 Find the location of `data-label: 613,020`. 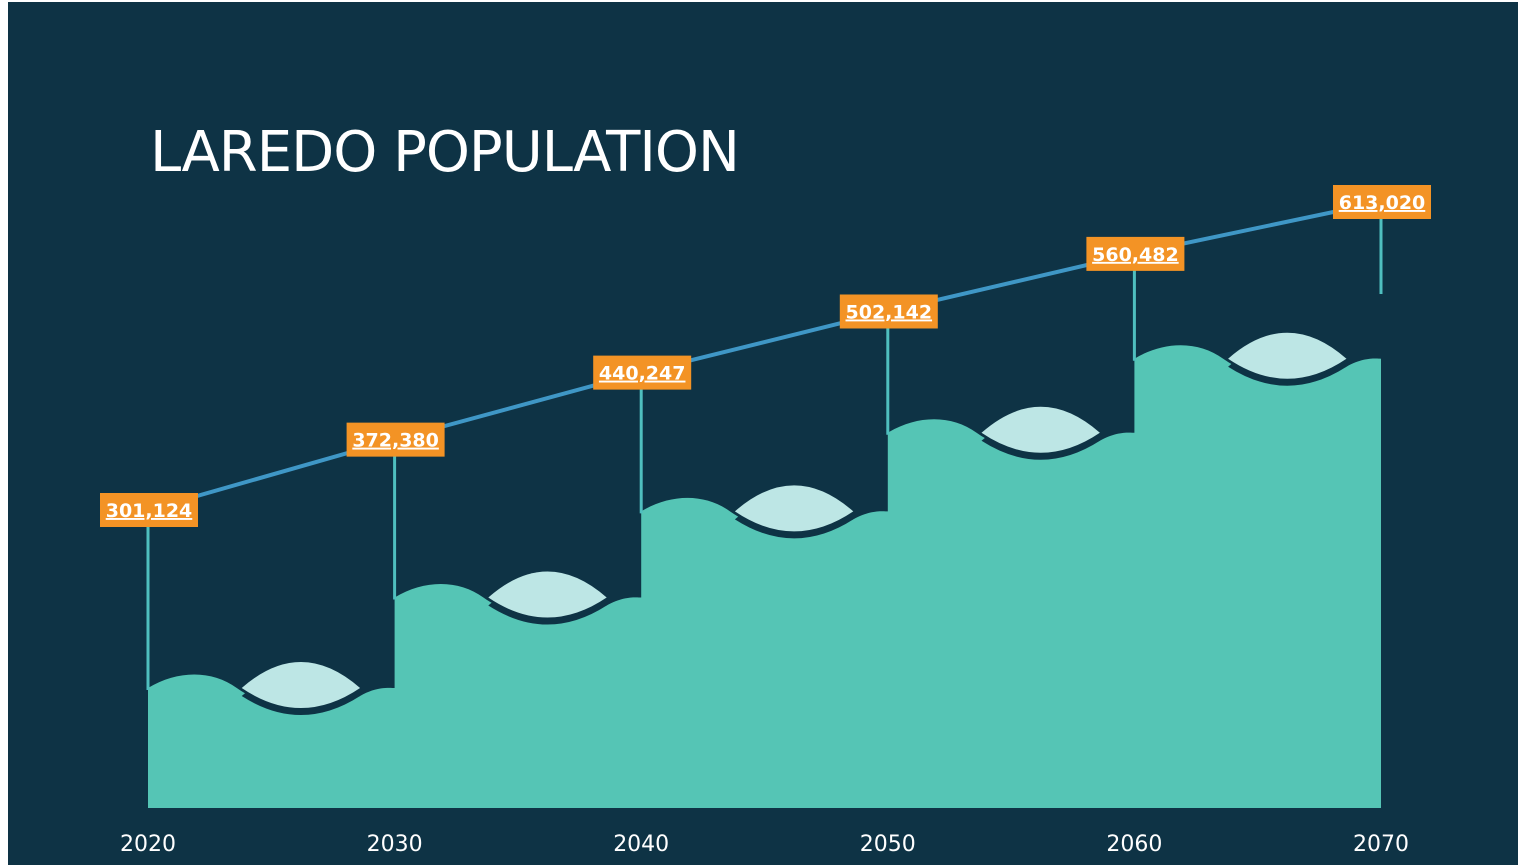

data-label: 613,020 is located at coordinates (1382, 203).